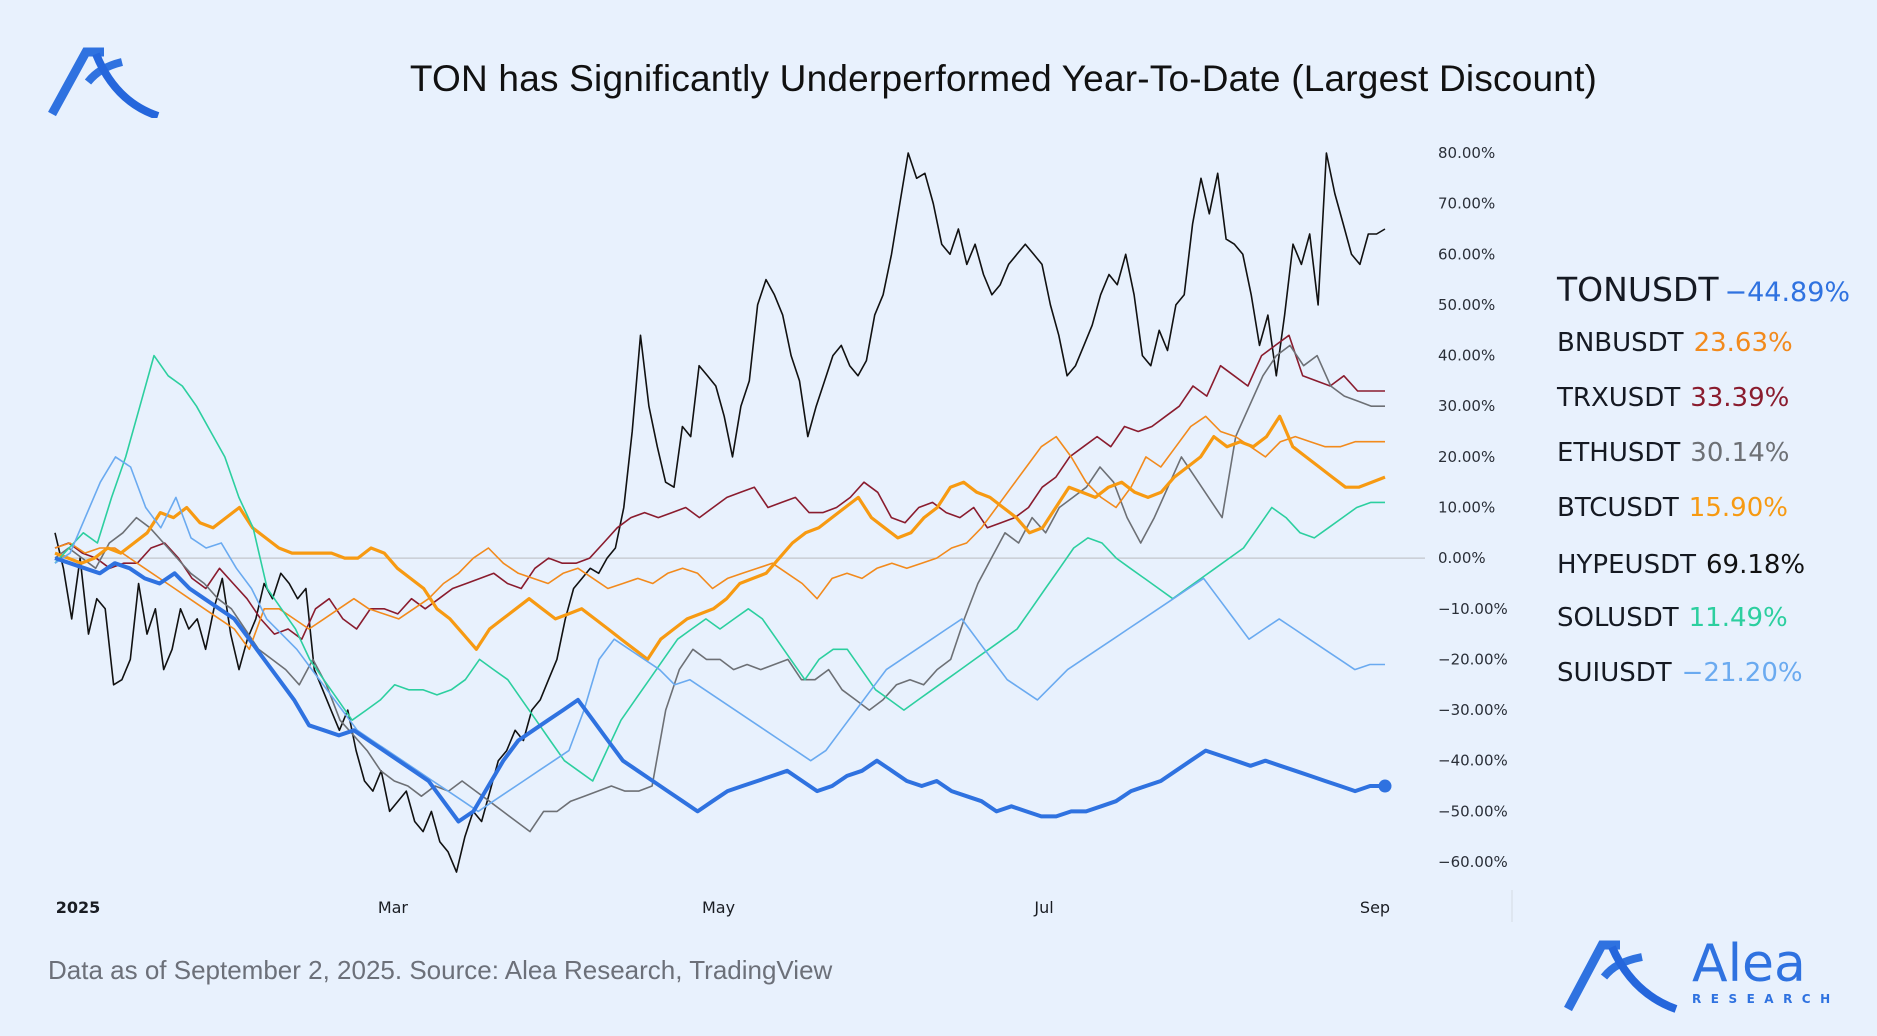 Image resolution: width=1877 pixels, height=1036 pixels. What do you see at coordinates (1620, 343) in the screenshot?
I see `legend-symbol: BNBUSDT` at bounding box center [1620, 343].